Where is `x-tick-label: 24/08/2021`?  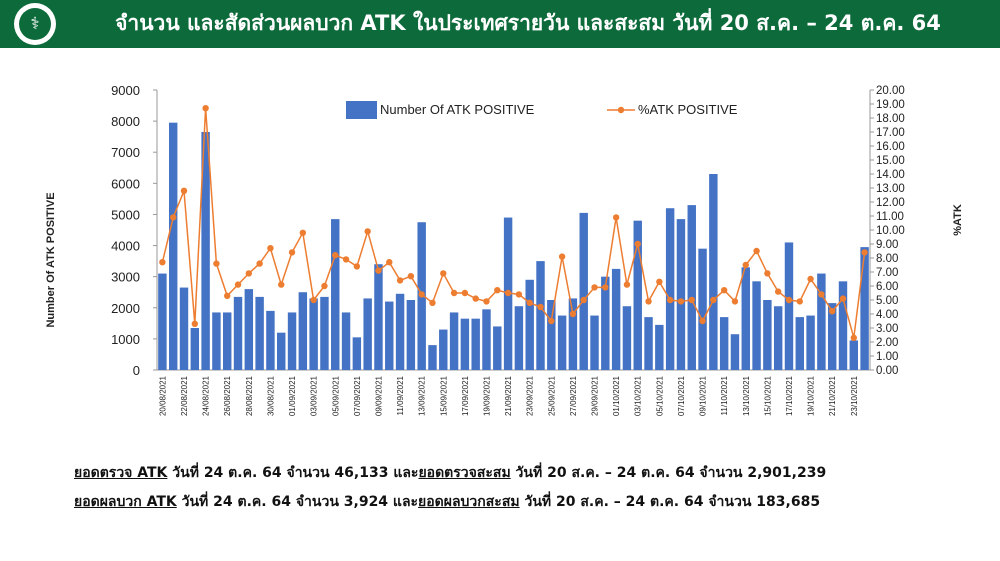
x-tick-label: 24/08/2021 is located at coordinates (206, 395).